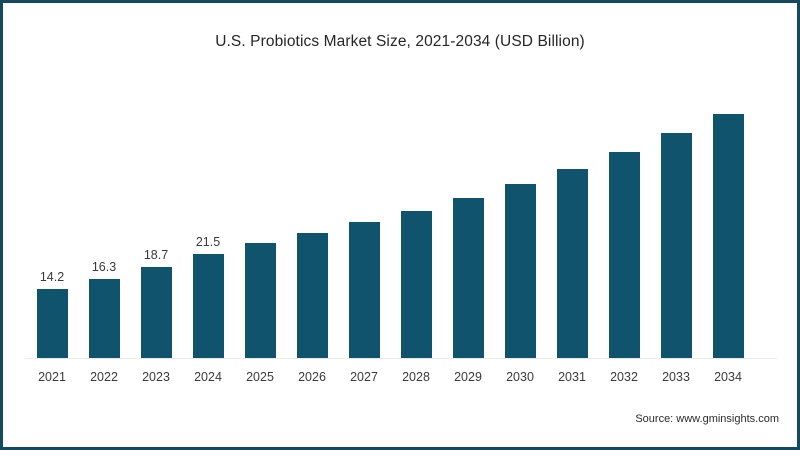  Describe the element at coordinates (520, 377) in the screenshot. I see `x-axis-tick-label: 2030` at that location.